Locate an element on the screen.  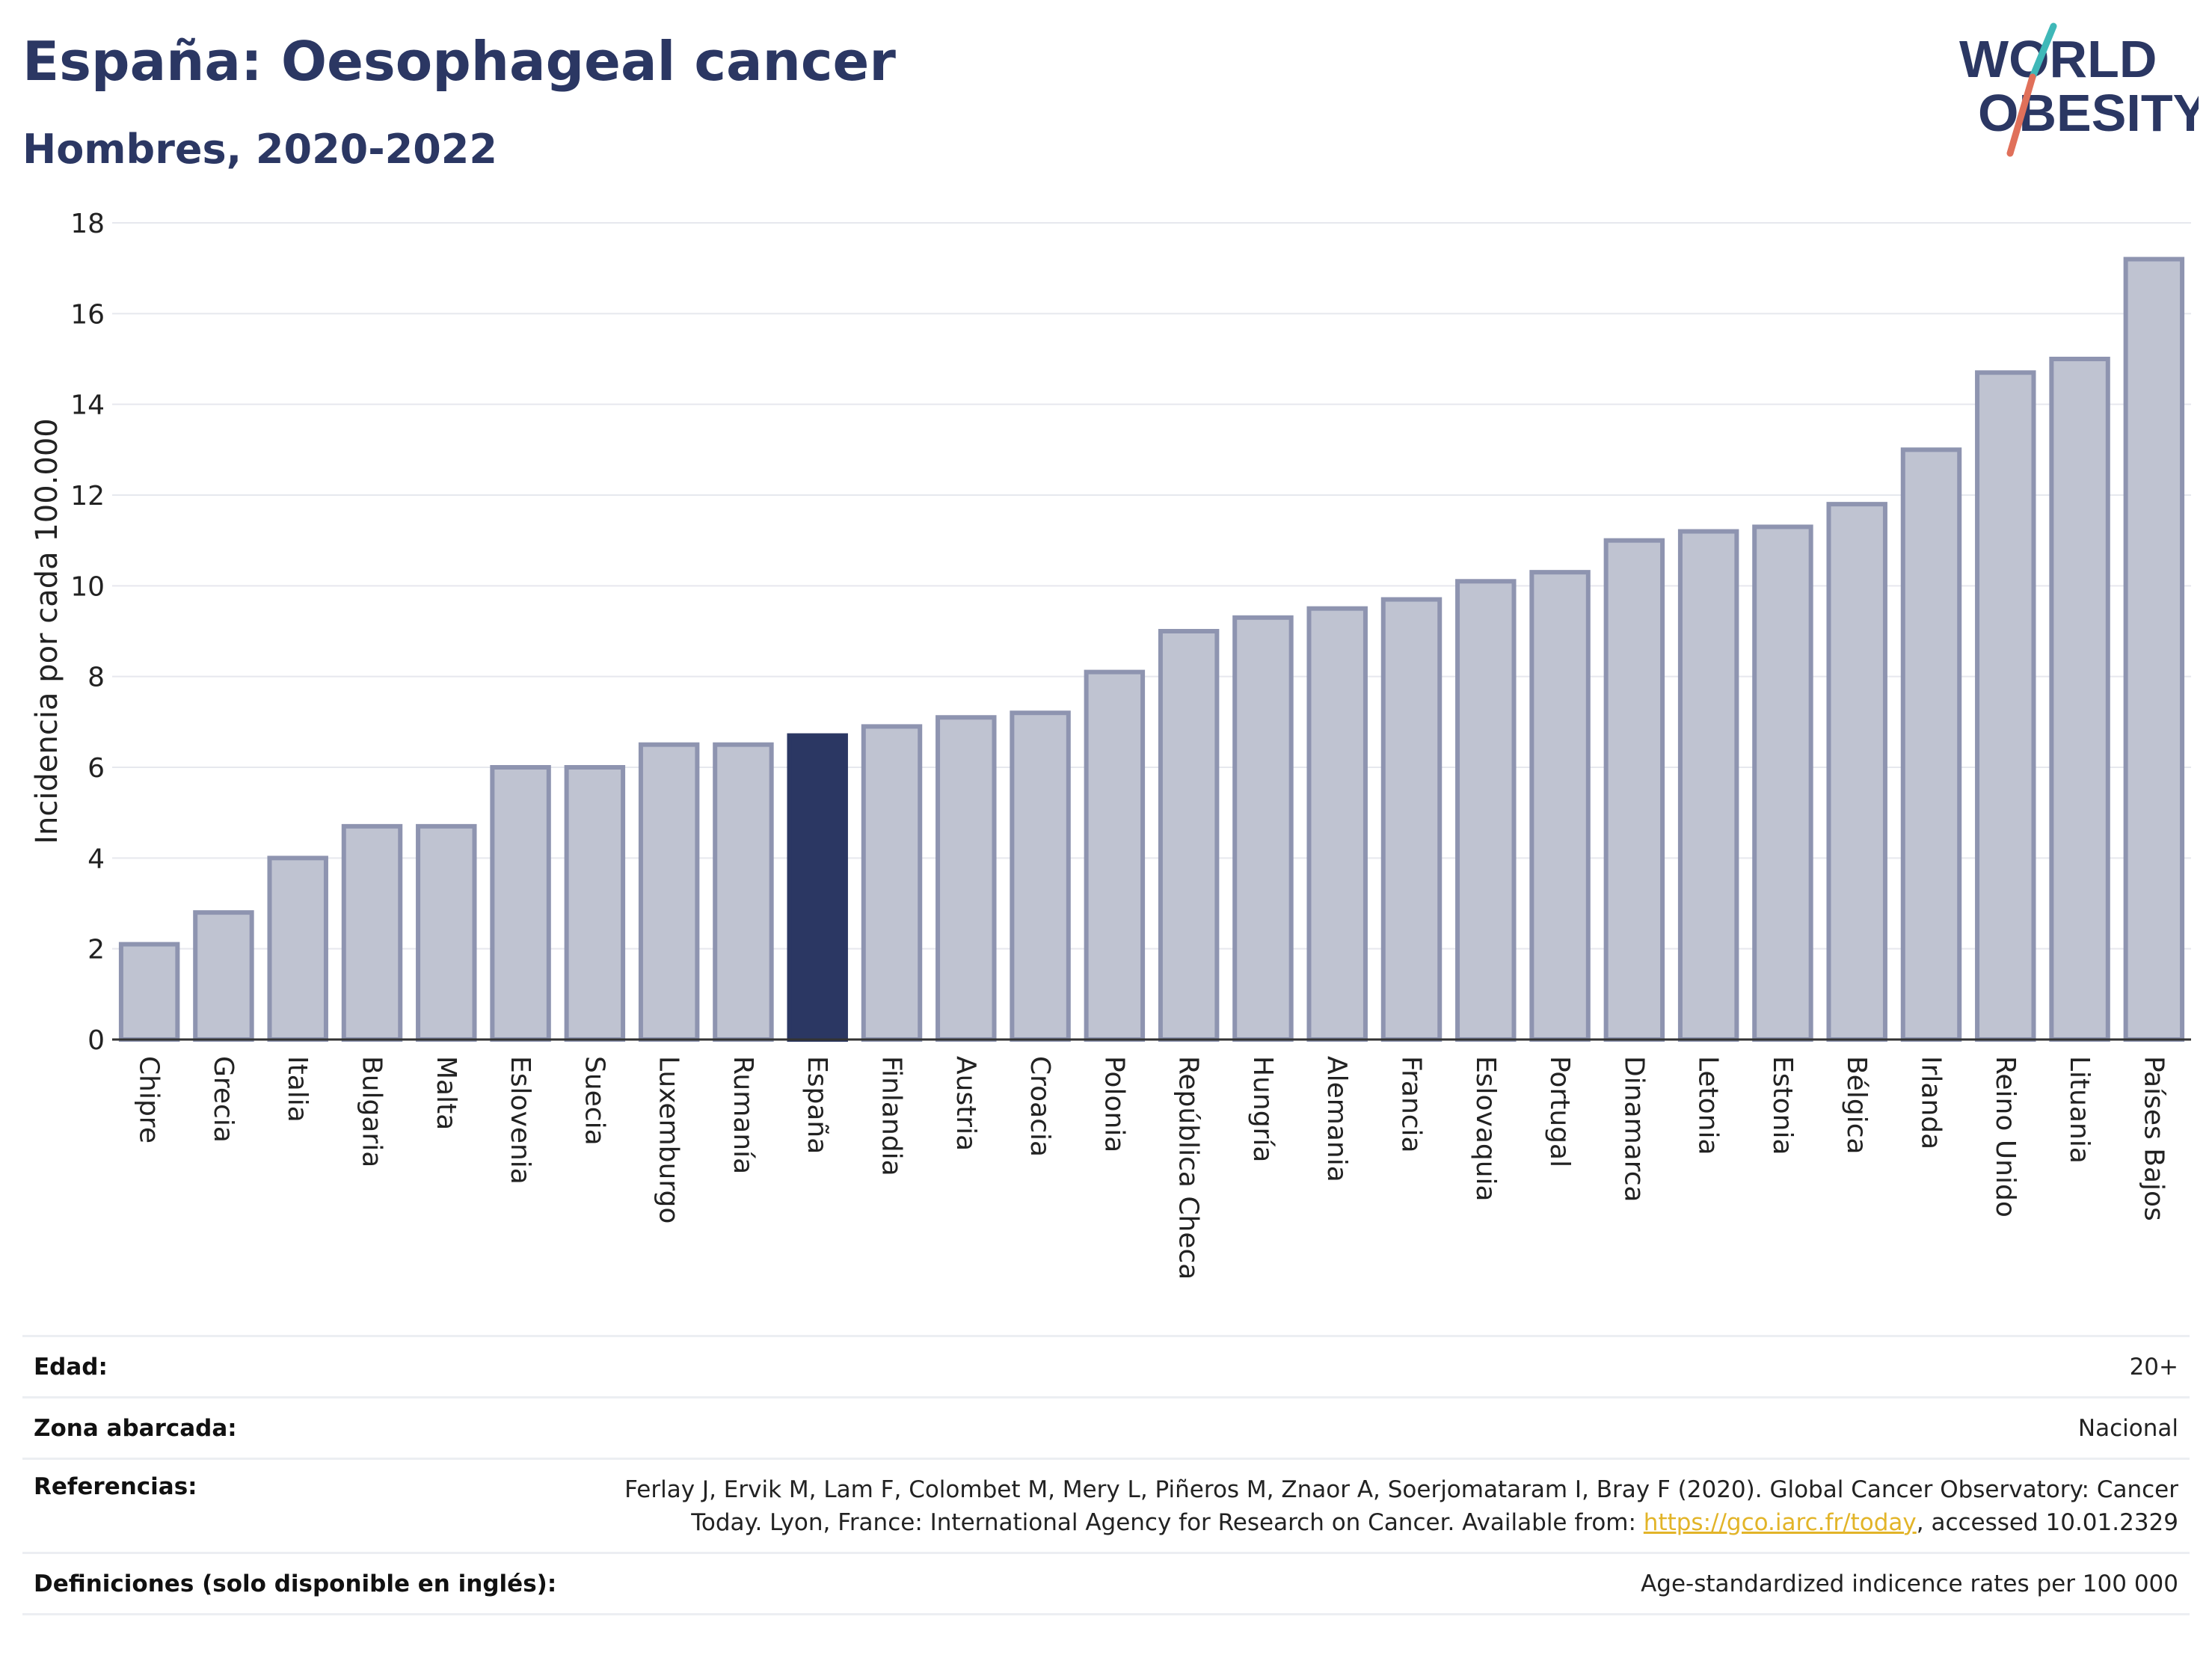
x-tick-label: Grecia is located at coordinates (223, 1099).